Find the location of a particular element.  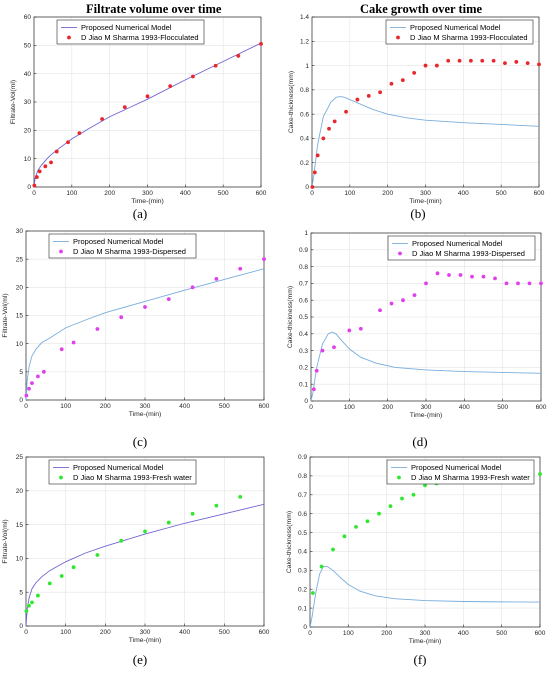

y-tick-label: 30 is located at coordinates (20, 231).